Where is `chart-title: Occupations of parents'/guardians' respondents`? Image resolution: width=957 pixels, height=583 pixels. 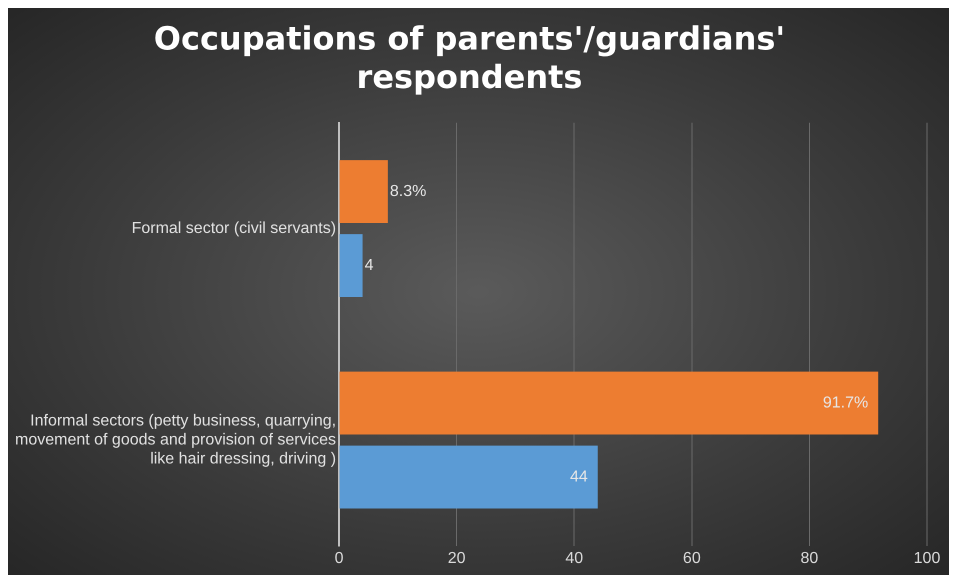
chart-title: Occupations of parents'/guardians' respondents is located at coordinates (470, 58).